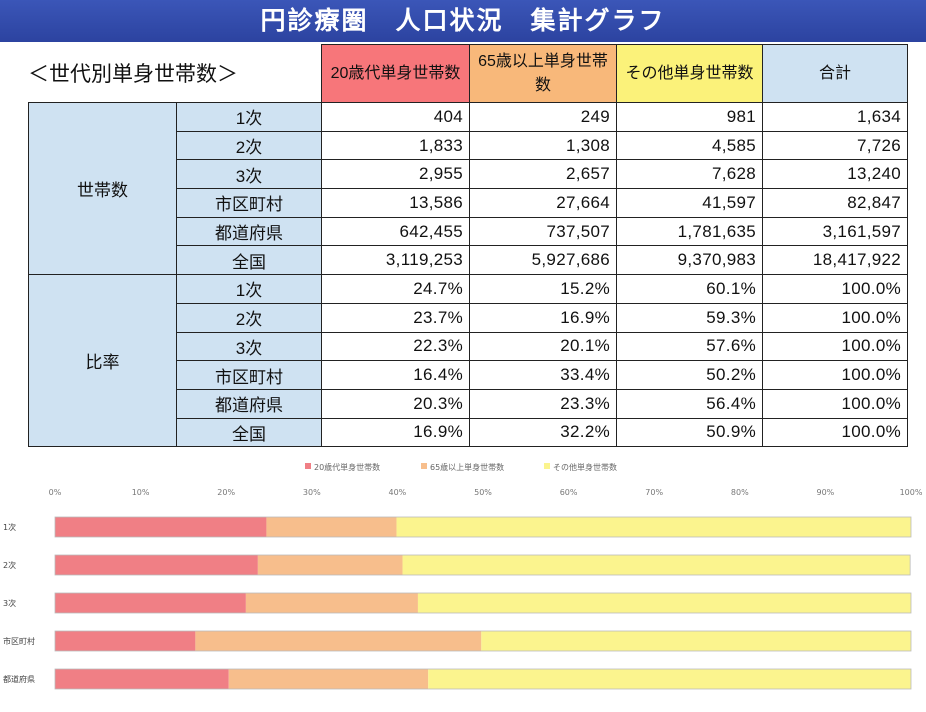  Describe the element at coordinates (226, 492) in the screenshot. I see `x-tick-label: 20%` at that location.